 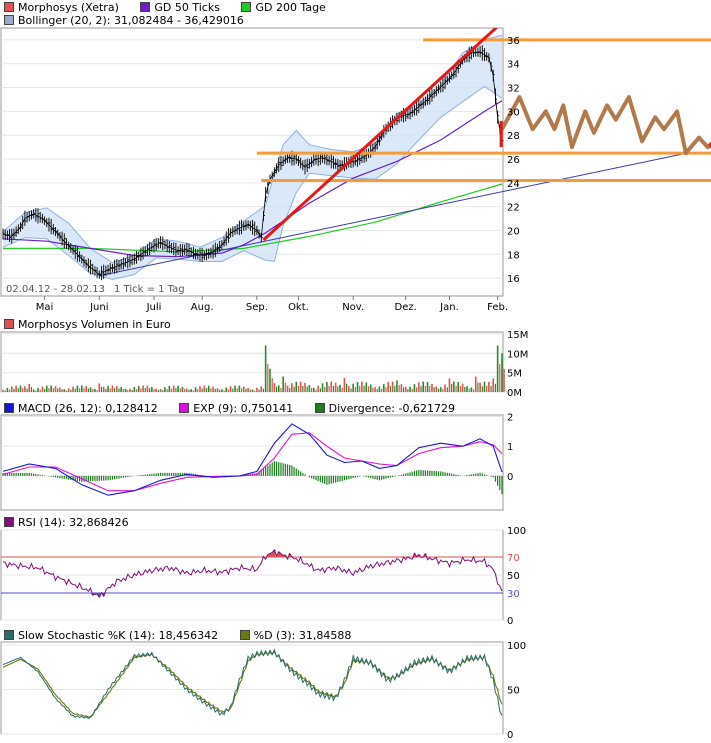 I want to click on volume-panel: 15M 10M 5M 0M, so click(x=264, y=364).